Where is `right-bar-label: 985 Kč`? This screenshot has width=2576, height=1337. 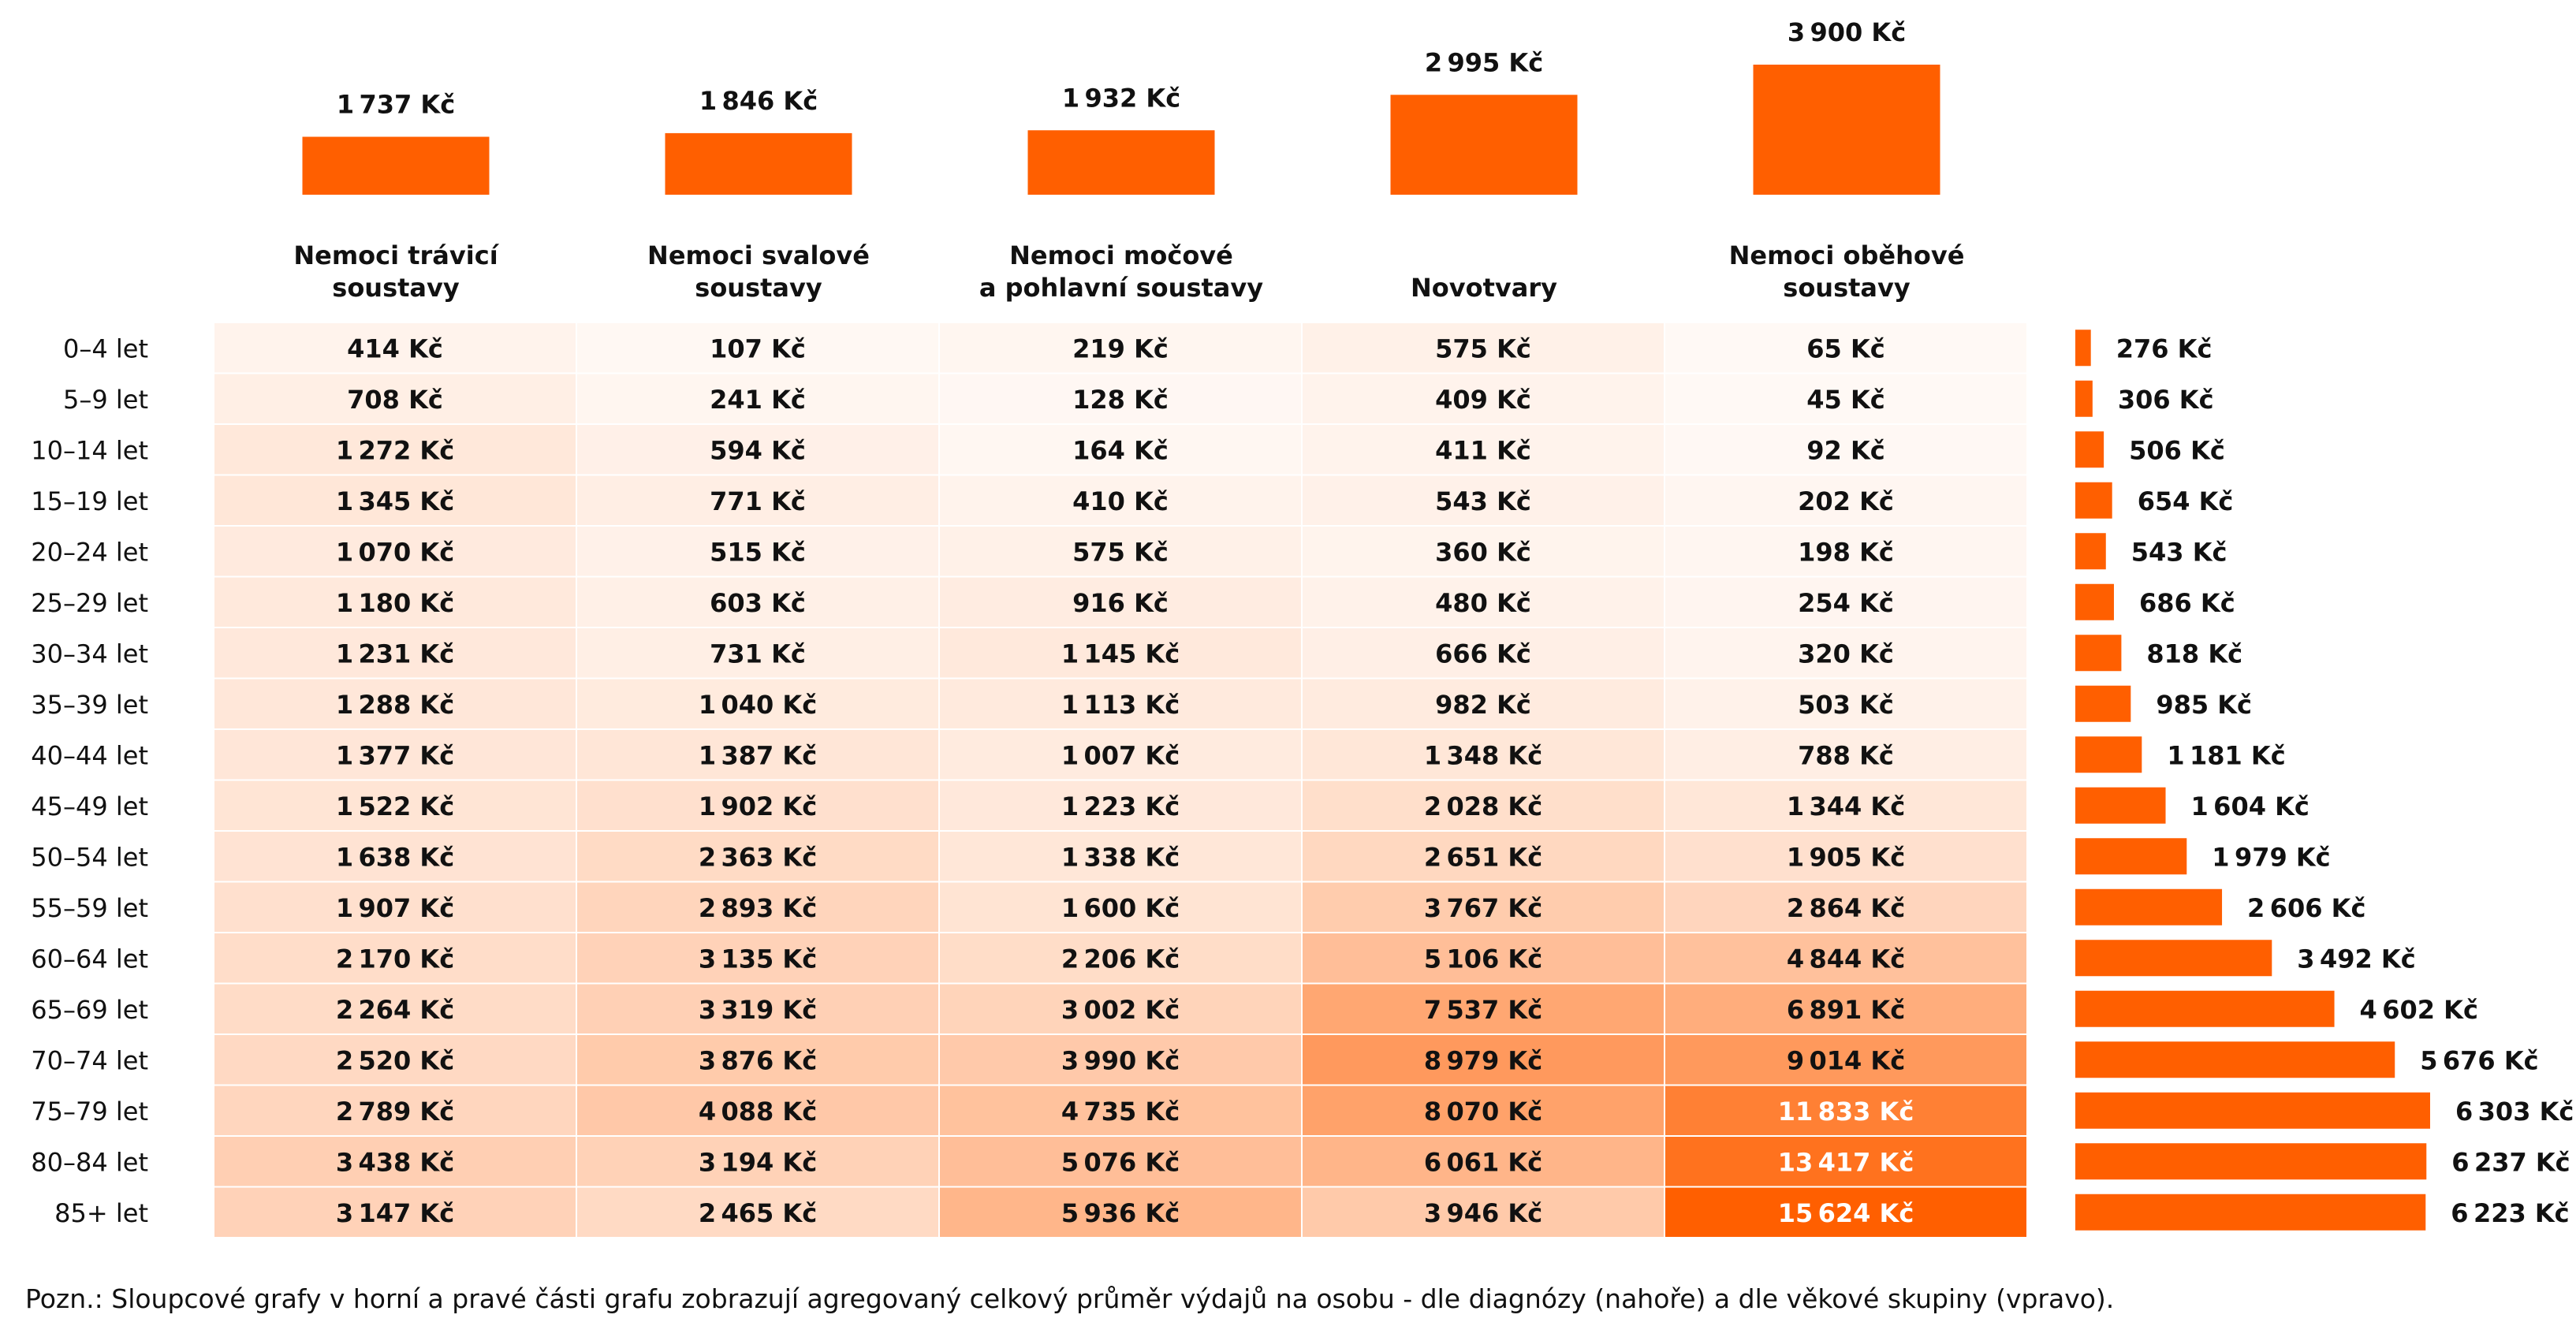 right-bar-label: 985 Kč is located at coordinates (2204, 705).